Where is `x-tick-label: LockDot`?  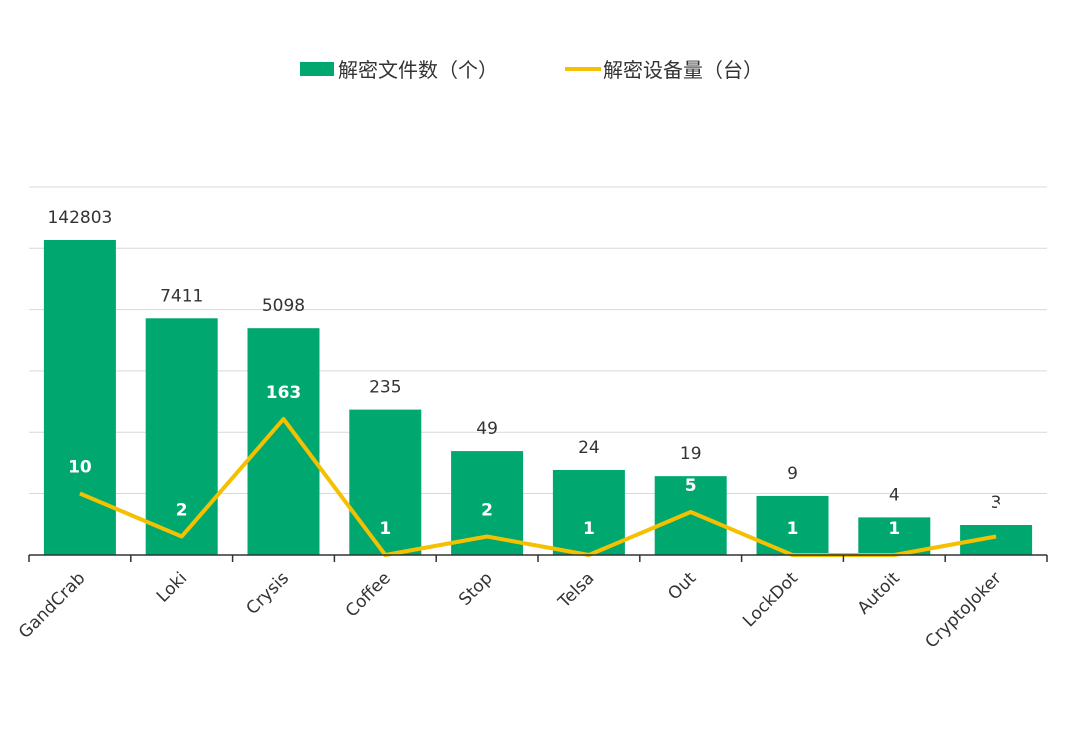 x-tick-label: LockDot is located at coordinates (770, 599).